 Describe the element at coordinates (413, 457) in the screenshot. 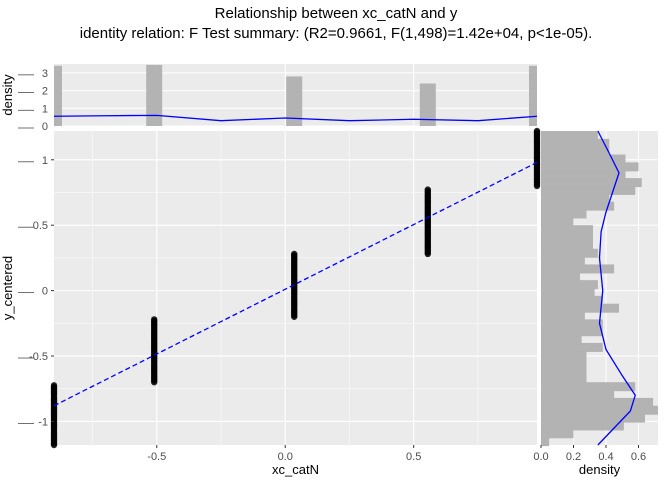

I see `x-tick-label: 0.5` at that location.